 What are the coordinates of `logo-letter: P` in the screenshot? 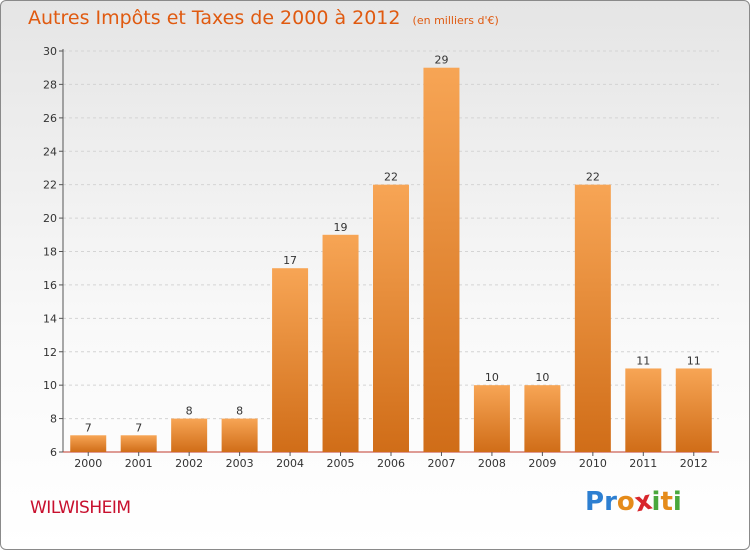 It's located at (595, 502).